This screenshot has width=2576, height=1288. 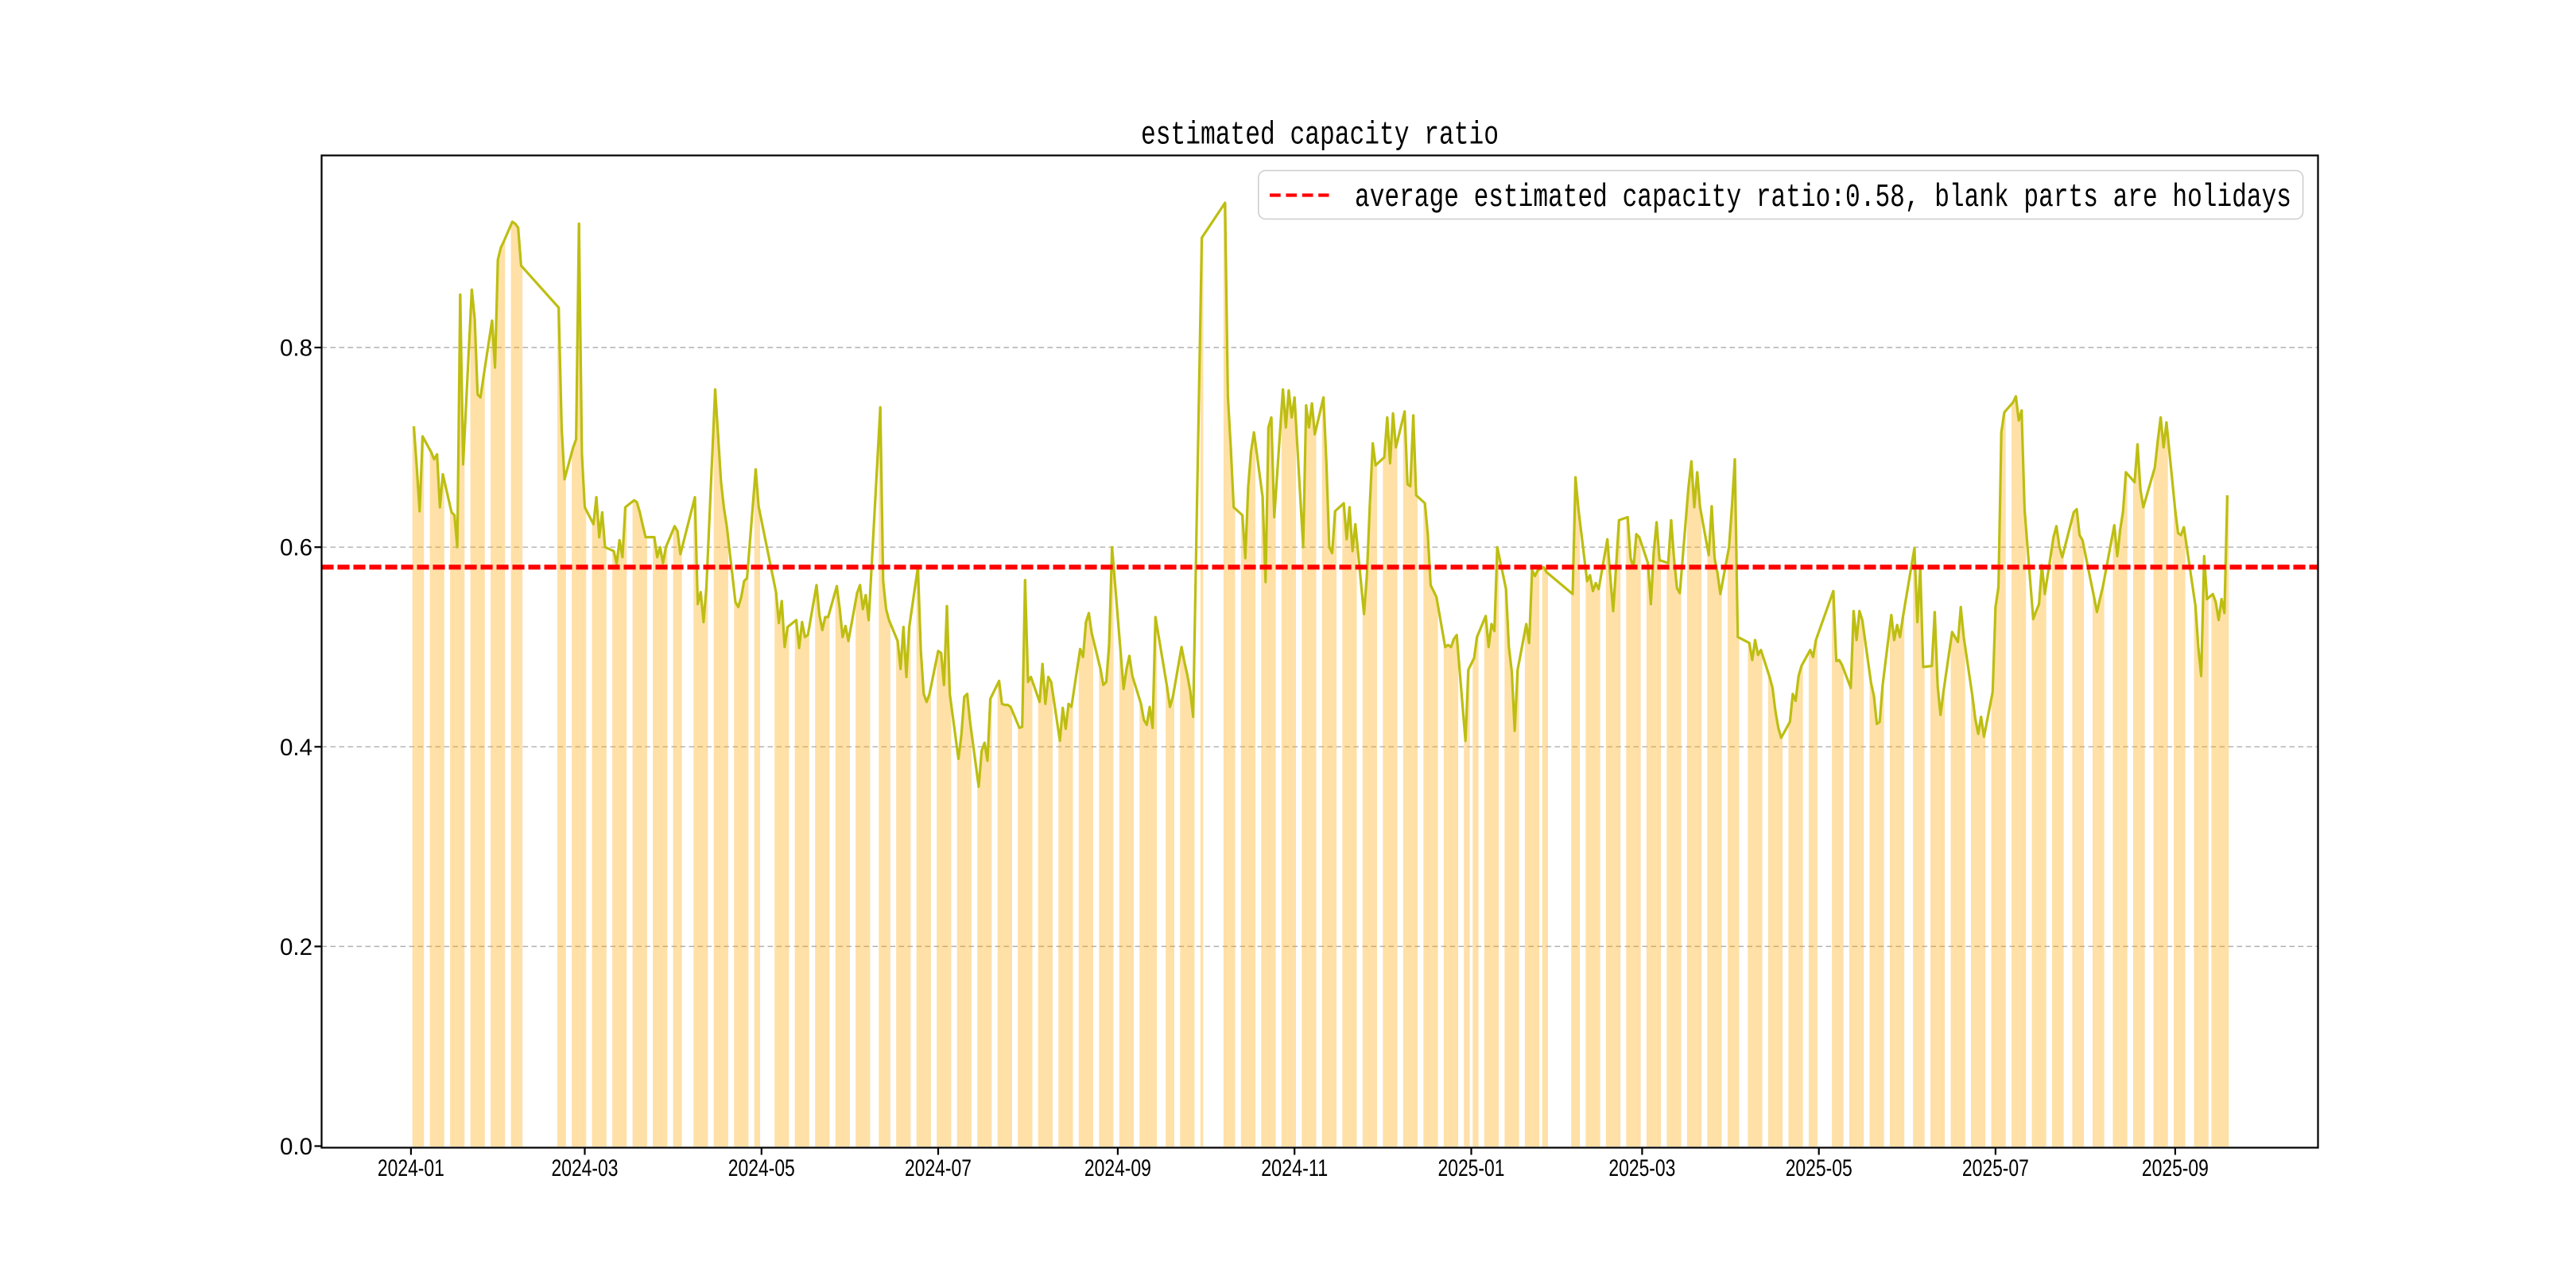 What do you see at coordinates (1819, 1168) in the screenshot?
I see `svg-text: 2025-05` at bounding box center [1819, 1168].